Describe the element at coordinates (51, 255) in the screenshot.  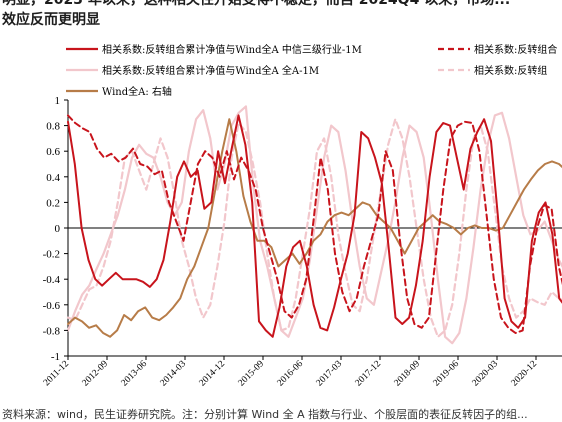
I see `y-tick-label: -0.2` at that location.